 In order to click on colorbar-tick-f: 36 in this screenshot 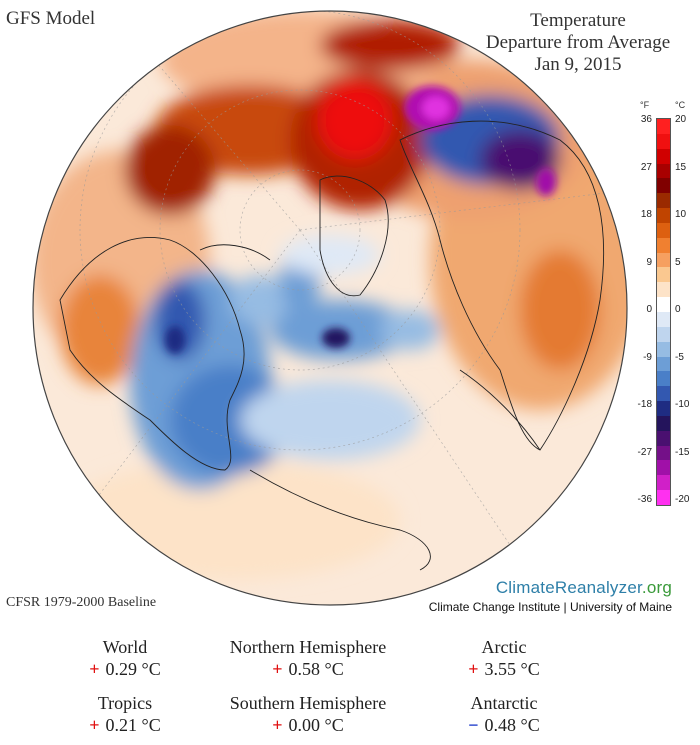, I will do `click(646, 119)`.